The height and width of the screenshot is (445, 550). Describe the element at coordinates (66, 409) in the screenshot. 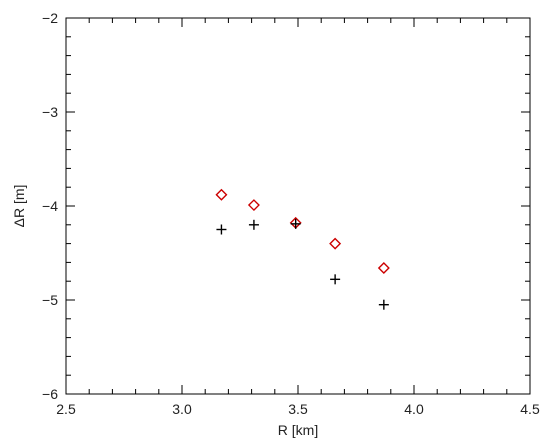

I see `x-tick-label: 2.5` at that location.